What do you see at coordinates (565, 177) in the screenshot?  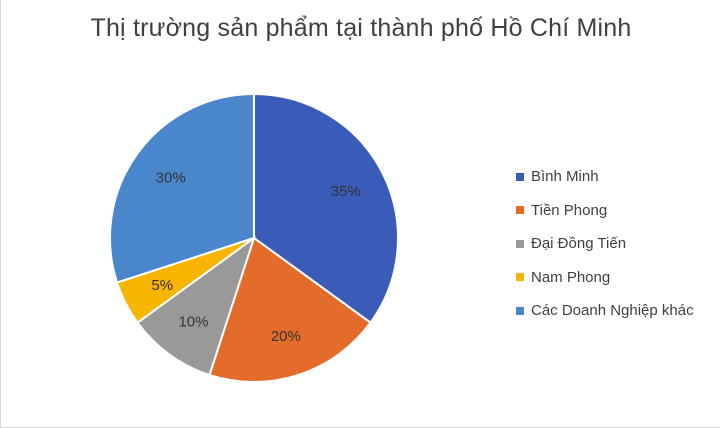 I see `legend-label: Bình Minh` at bounding box center [565, 177].